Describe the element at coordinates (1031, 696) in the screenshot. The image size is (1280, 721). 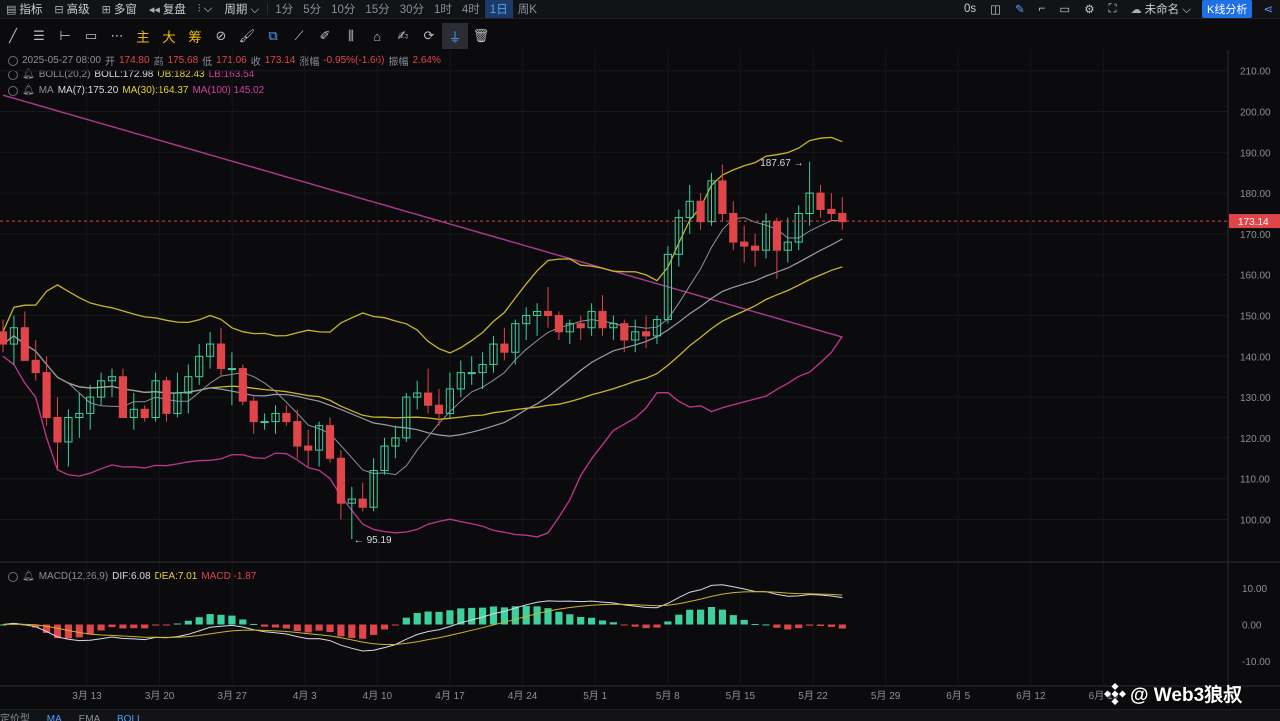
I see `x-tick-label: 6月 12` at that location.